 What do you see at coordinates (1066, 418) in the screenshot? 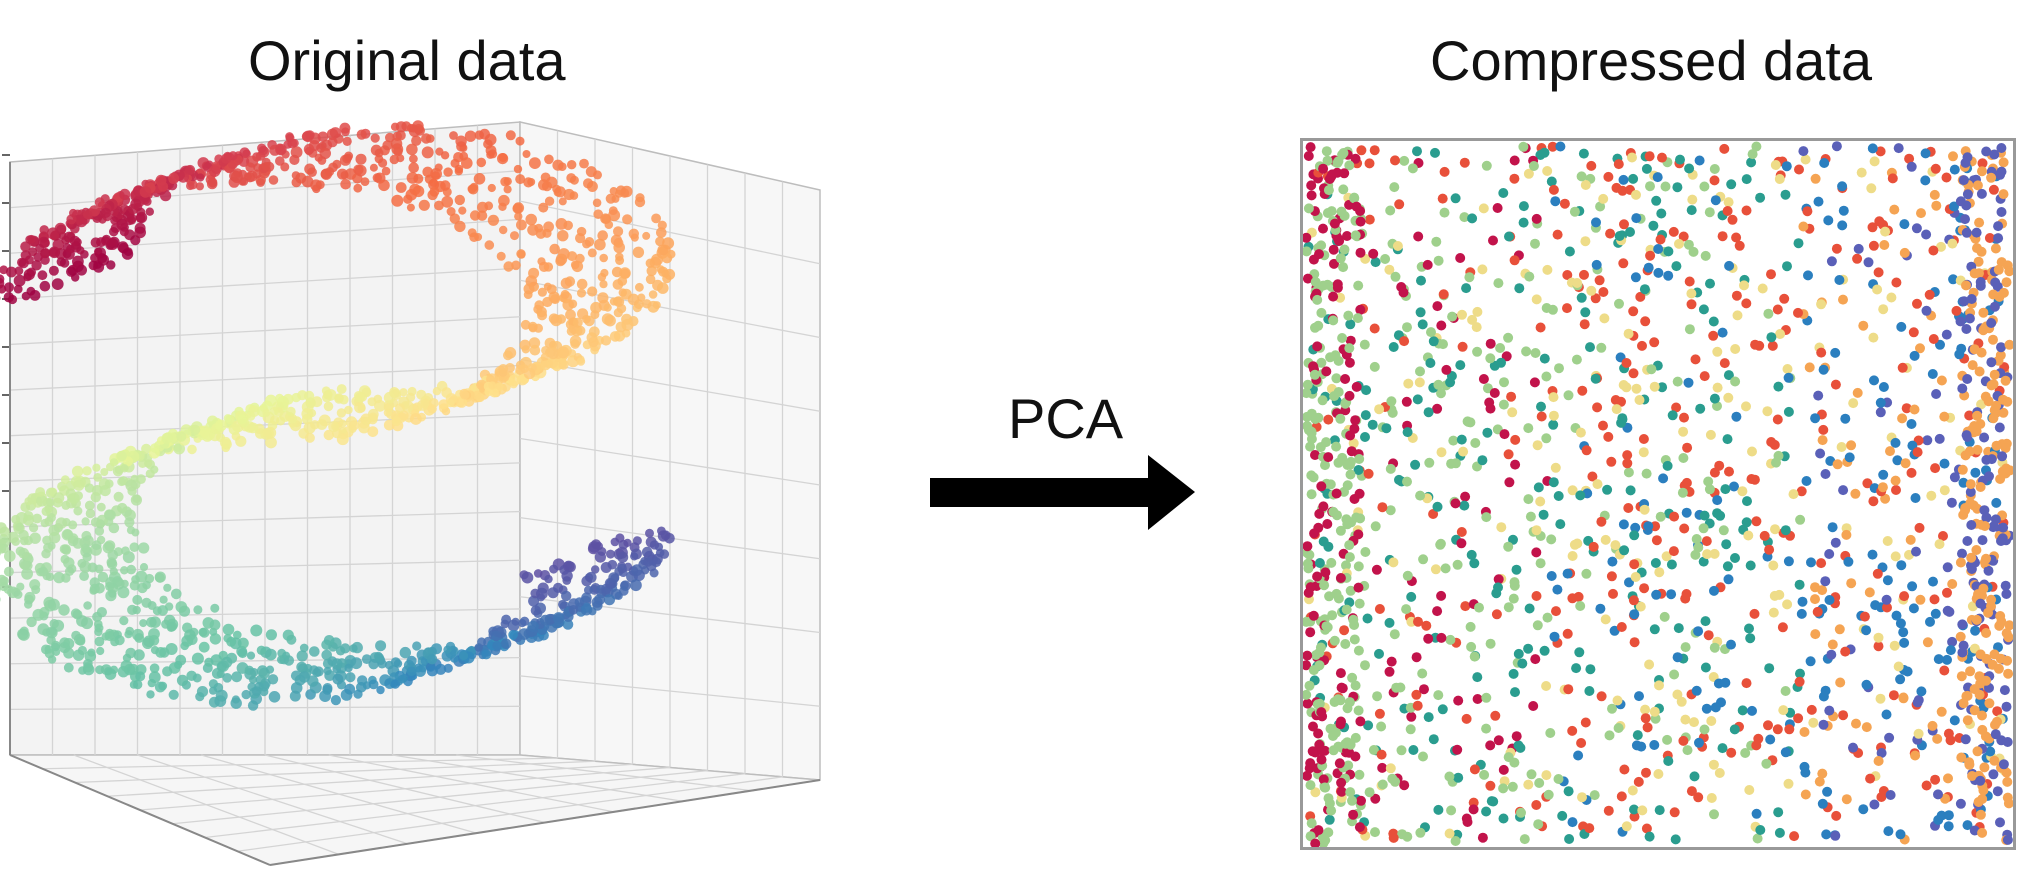
I see `pca-label: PCA` at bounding box center [1066, 418].